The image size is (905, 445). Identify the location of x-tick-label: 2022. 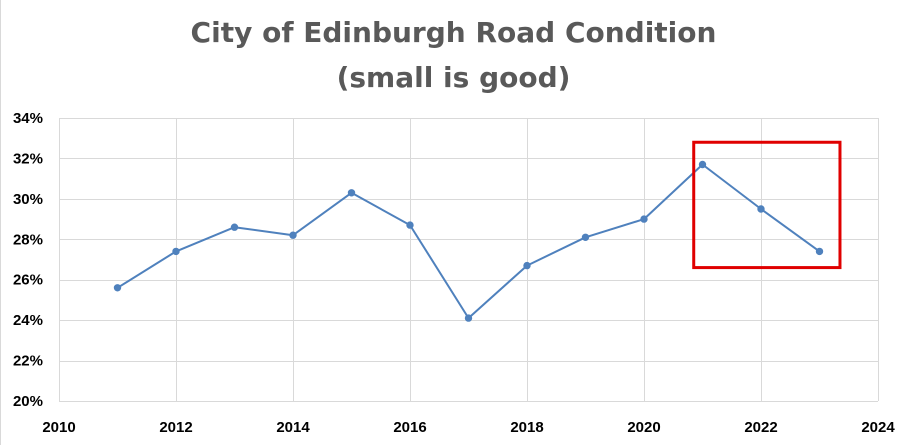
(760, 427).